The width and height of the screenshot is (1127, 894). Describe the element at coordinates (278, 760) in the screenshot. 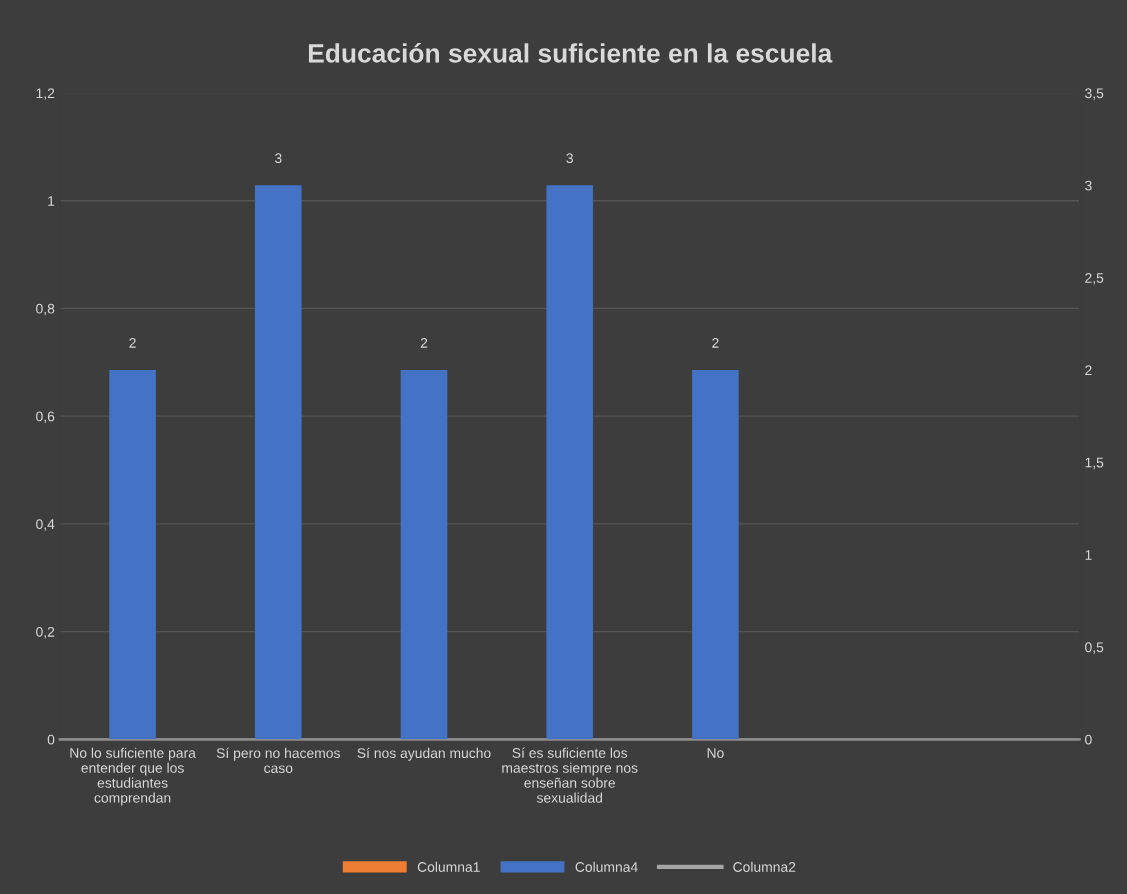

I see `x-tick-label: Sí pero no hacemos caso` at that location.